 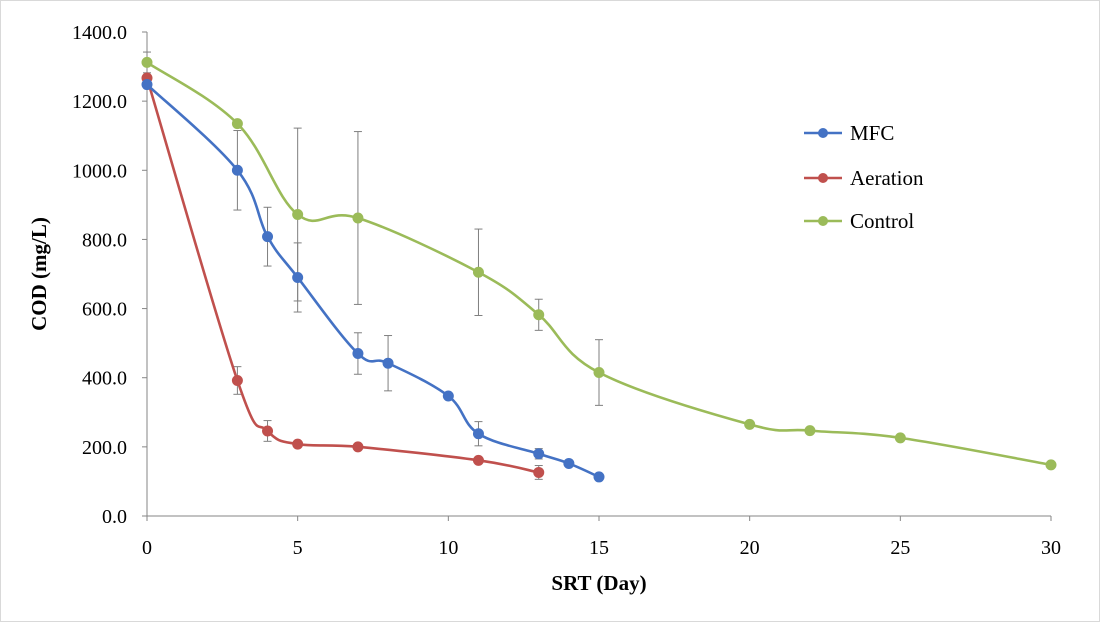 I want to click on legend-control-label: Control, so click(x=882, y=221).